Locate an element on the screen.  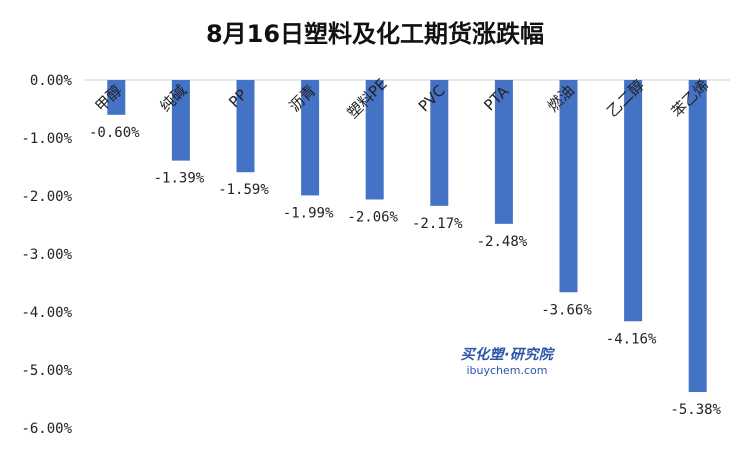
data-label: -1.39% is located at coordinates (179, 179).